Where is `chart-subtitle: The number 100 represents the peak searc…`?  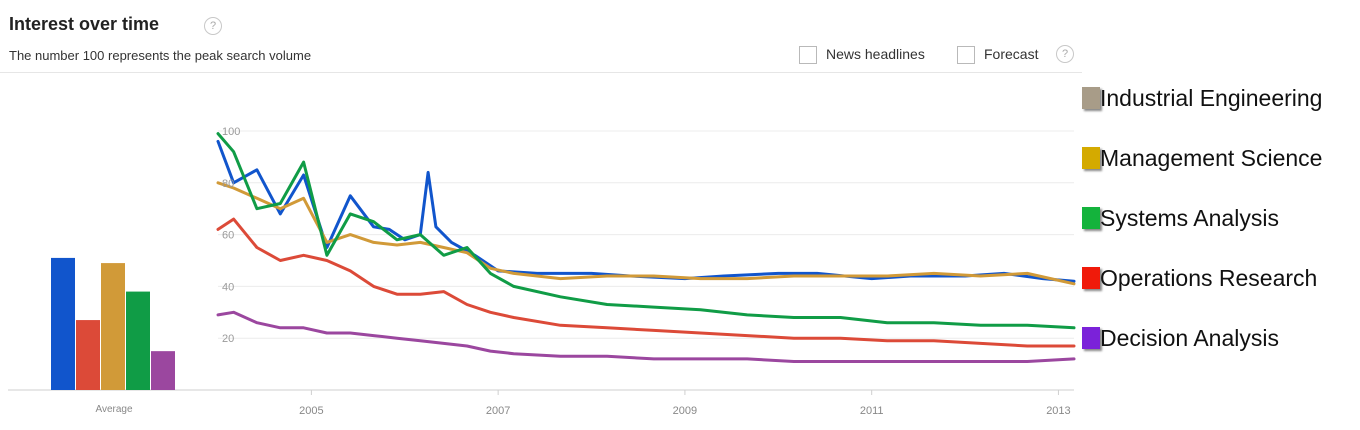
chart-subtitle: The number 100 represents the peak searc… is located at coordinates (160, 55).